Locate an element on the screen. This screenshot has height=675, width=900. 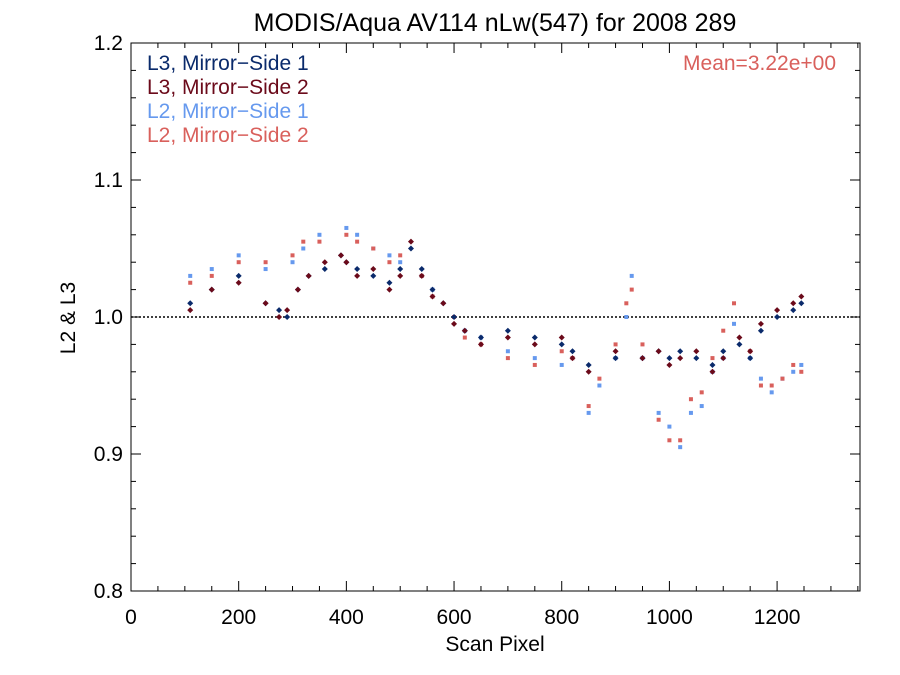
legend-entry: L2, Mirror−Side 1 is located at coordinates (228, 111).